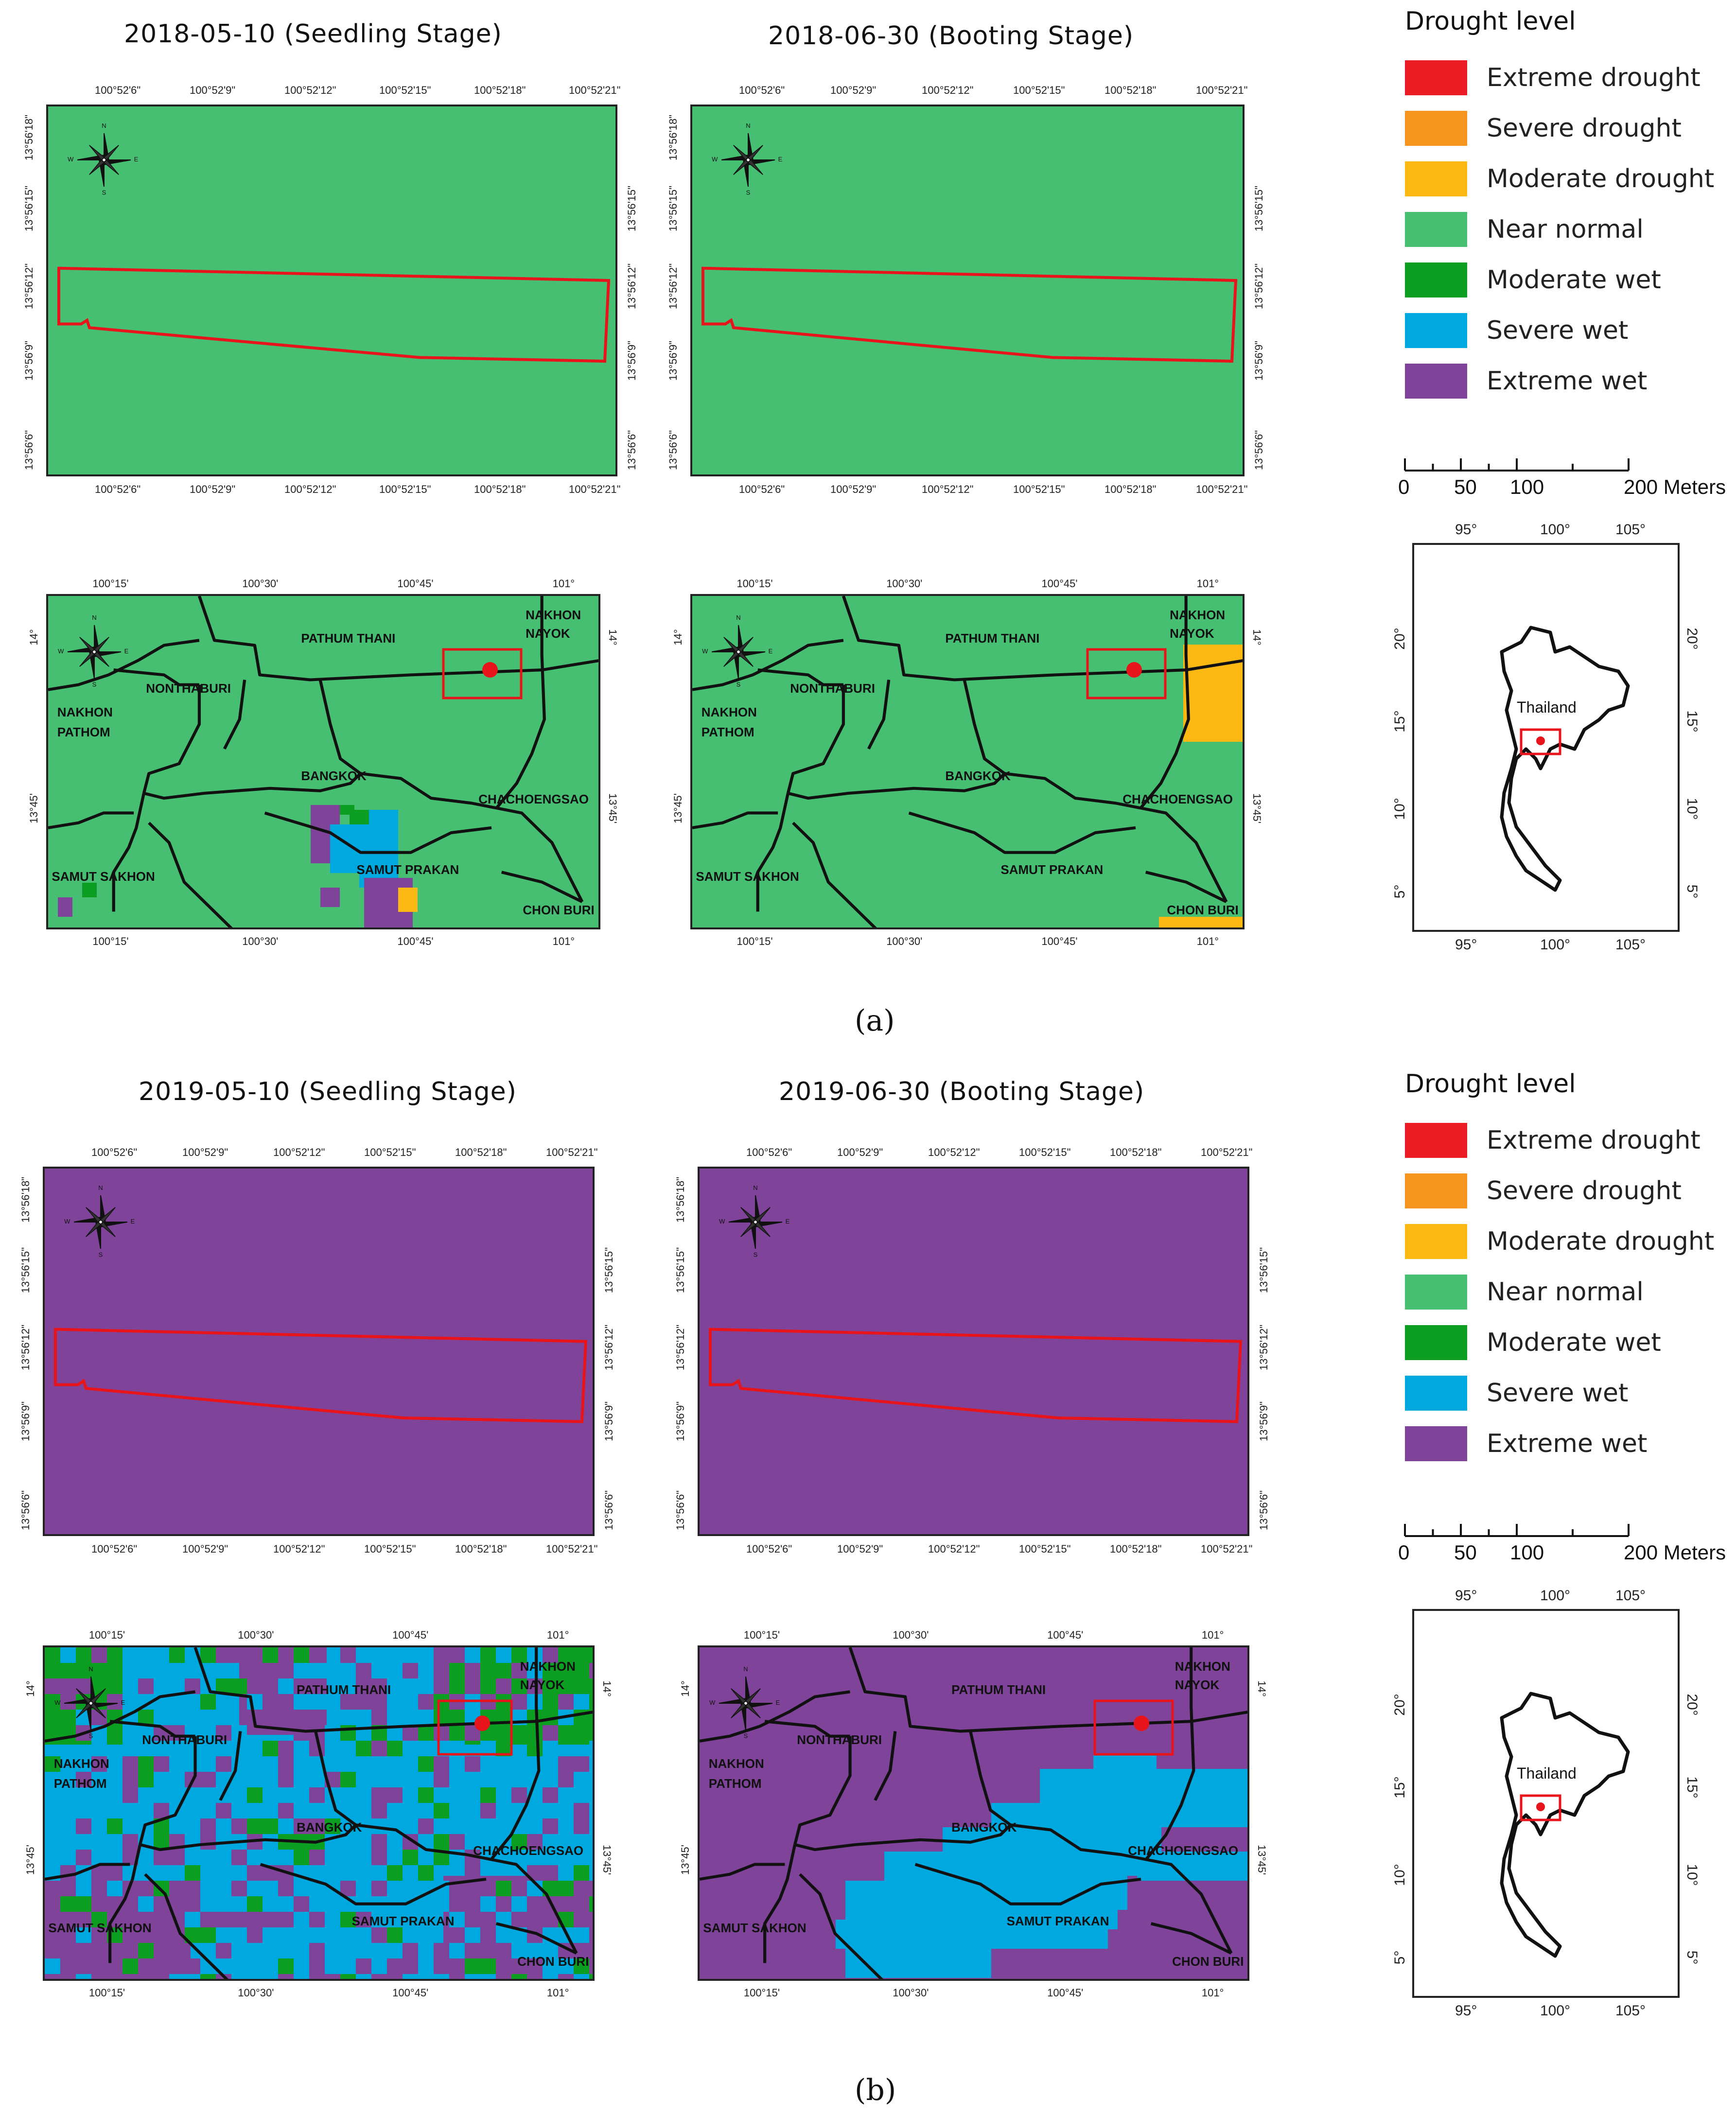 The width and height of the screenshot is (1736, 2115). What do you see at coordinates (1058, 1921) in the screenshot?
I see `province-label-samut-prakan: SAMUT PRAKAN` at bounding box center [1058, 1921].